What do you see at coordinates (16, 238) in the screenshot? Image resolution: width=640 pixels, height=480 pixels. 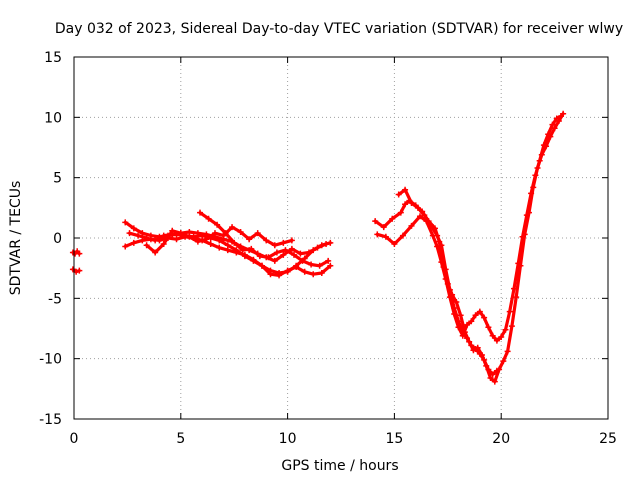 I see `y-axis-label: SDTVAR / TECUs` at bounding box center [16, 238].